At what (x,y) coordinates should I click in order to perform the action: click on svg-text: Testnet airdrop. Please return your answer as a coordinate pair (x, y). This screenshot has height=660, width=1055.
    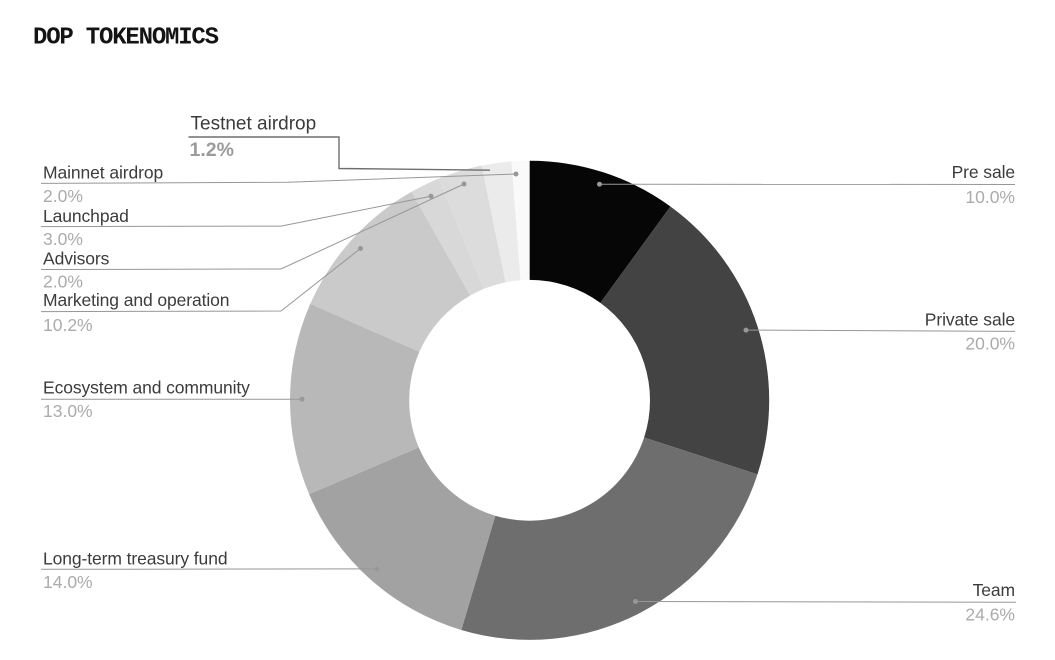
    Looking at the image, I should click on (254, 124).